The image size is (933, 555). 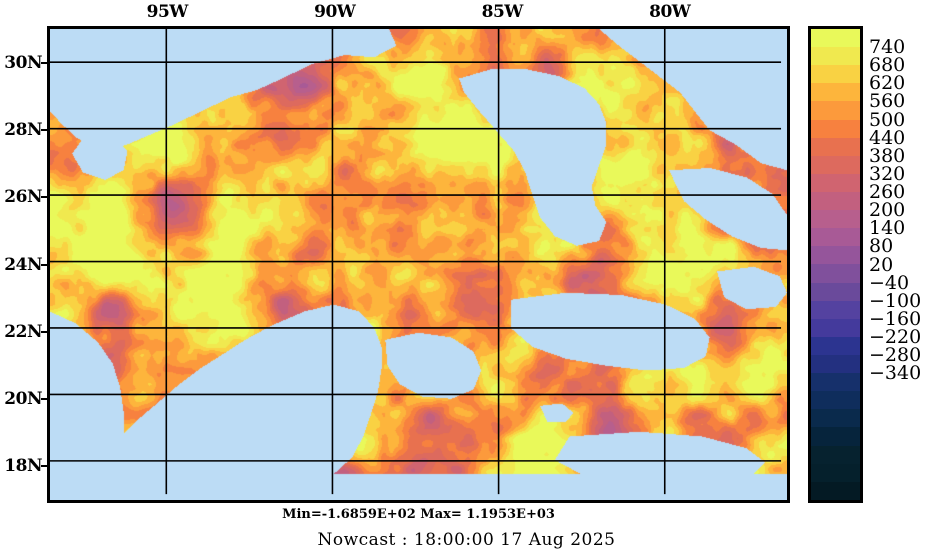 What do you see at coordinates (887, 155) in the screenshot?
I see `colorbar-tick-label: 380` at bounding box center [887, 155].